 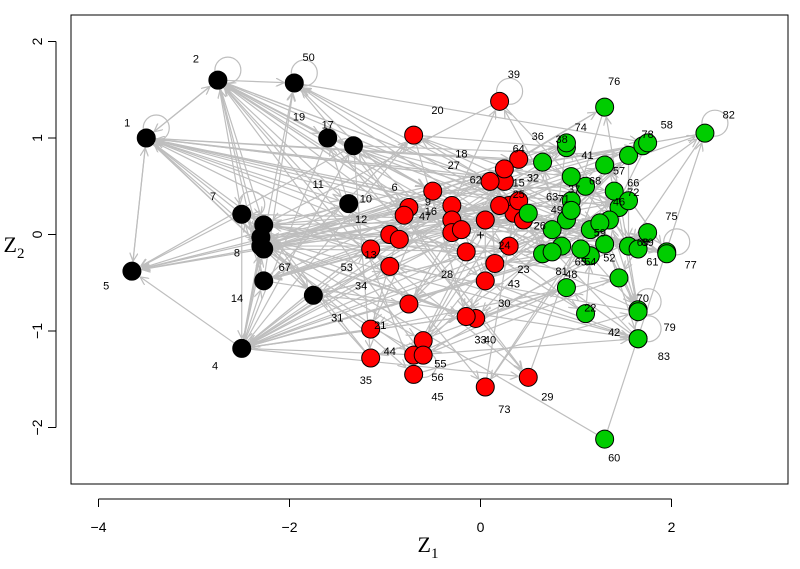 What do you see at coordinates (648, 135) in the screenshot?
I see `node-label-78: 78` at bounding box center [648, 135].